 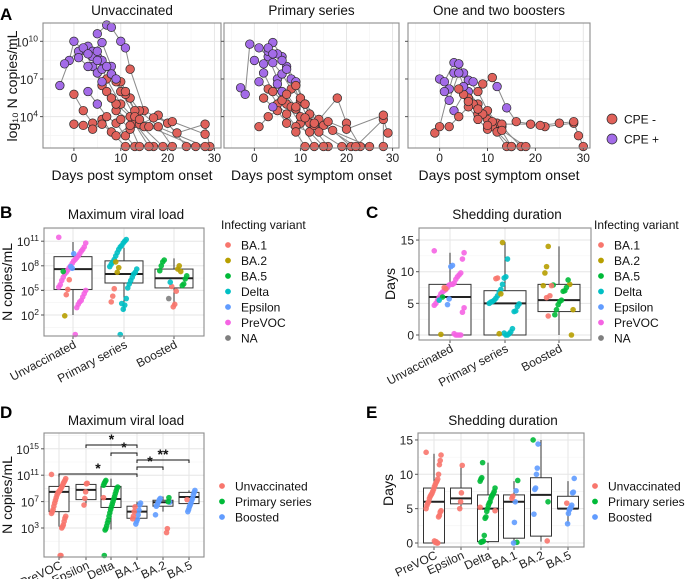 What do you see at coordinates (630, 518) in the screenshot?
I see `legend-label: Boosted` at bounding box center [630, 518].